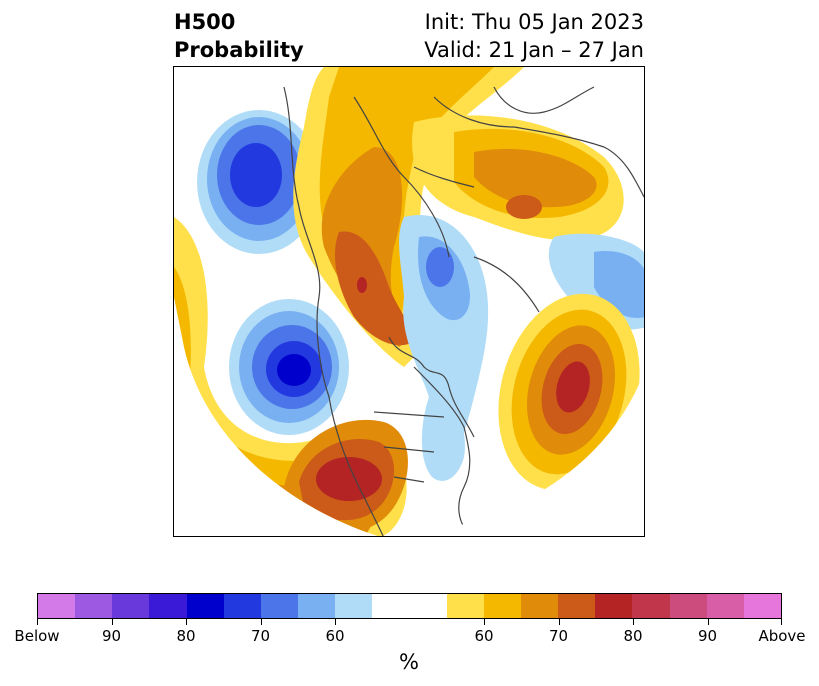  I want to click on positive-anomaly-us-southwest, so click(346, 476).